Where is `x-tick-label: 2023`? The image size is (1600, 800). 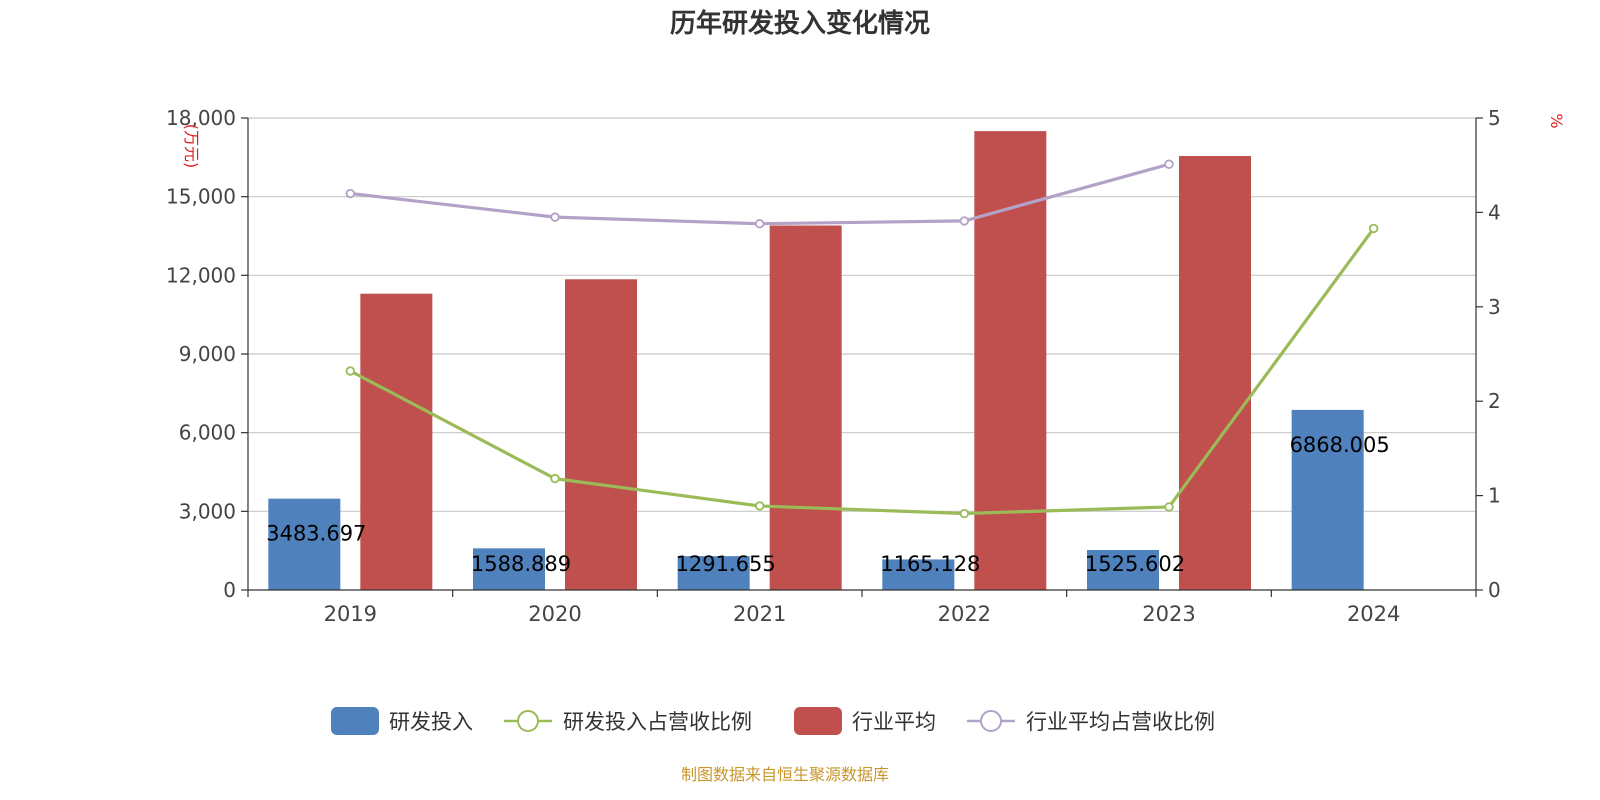 x-tick-label: 2023 is located at coordinates (1168, 614).